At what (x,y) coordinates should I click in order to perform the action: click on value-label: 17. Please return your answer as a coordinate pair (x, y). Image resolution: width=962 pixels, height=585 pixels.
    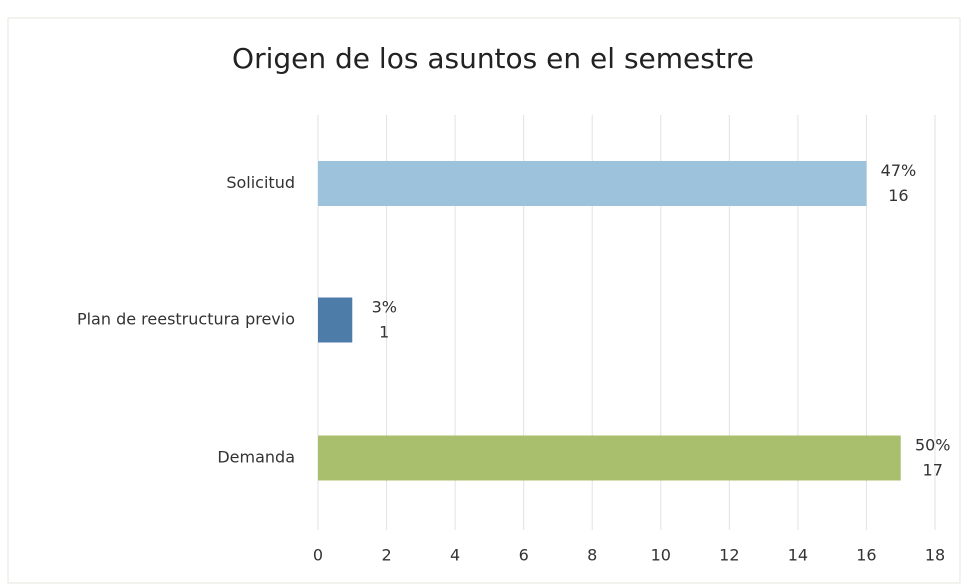
    Looking at the image, I should click on (933, 470).